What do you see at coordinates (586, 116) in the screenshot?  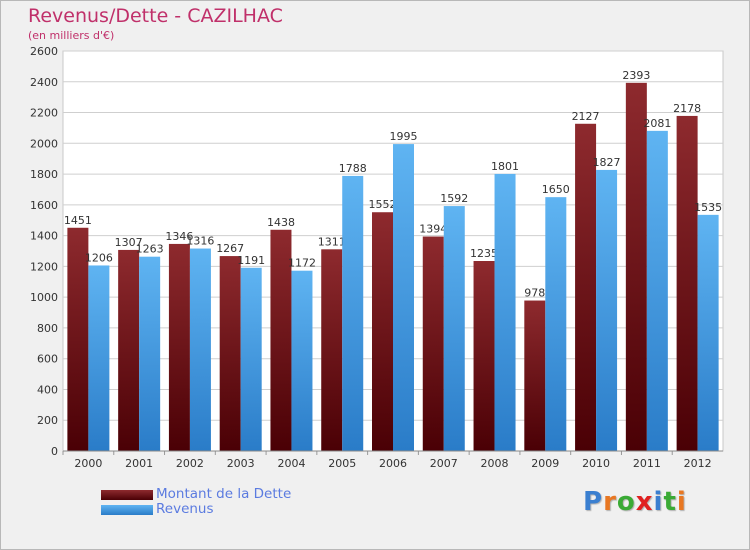 I see `bar-label-debt: 2127` at bounding box center [586, 116].